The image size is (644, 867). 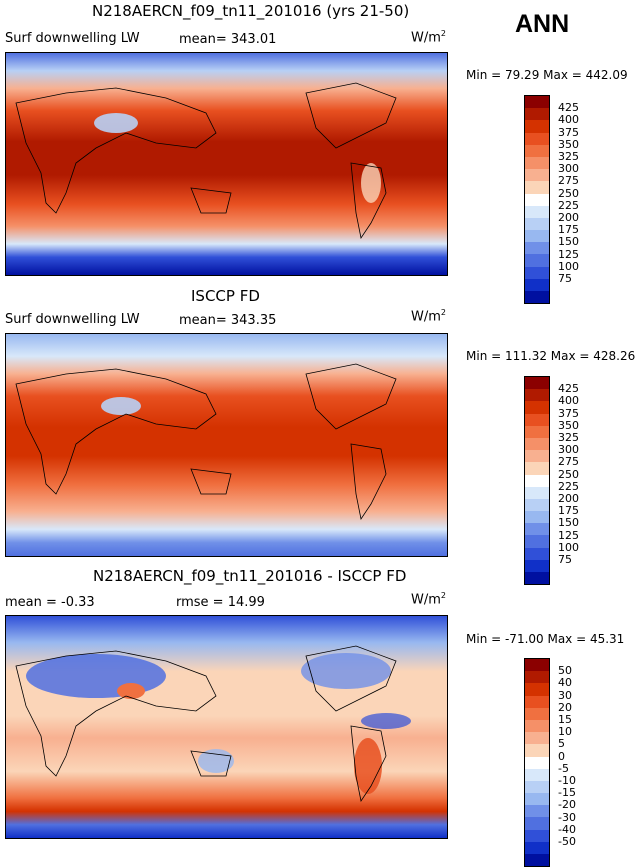 What do you see at coordinates (565, 732) in the screenshot?
I see `colorbar-tick-label: 10` at bounding box center [565, 732].